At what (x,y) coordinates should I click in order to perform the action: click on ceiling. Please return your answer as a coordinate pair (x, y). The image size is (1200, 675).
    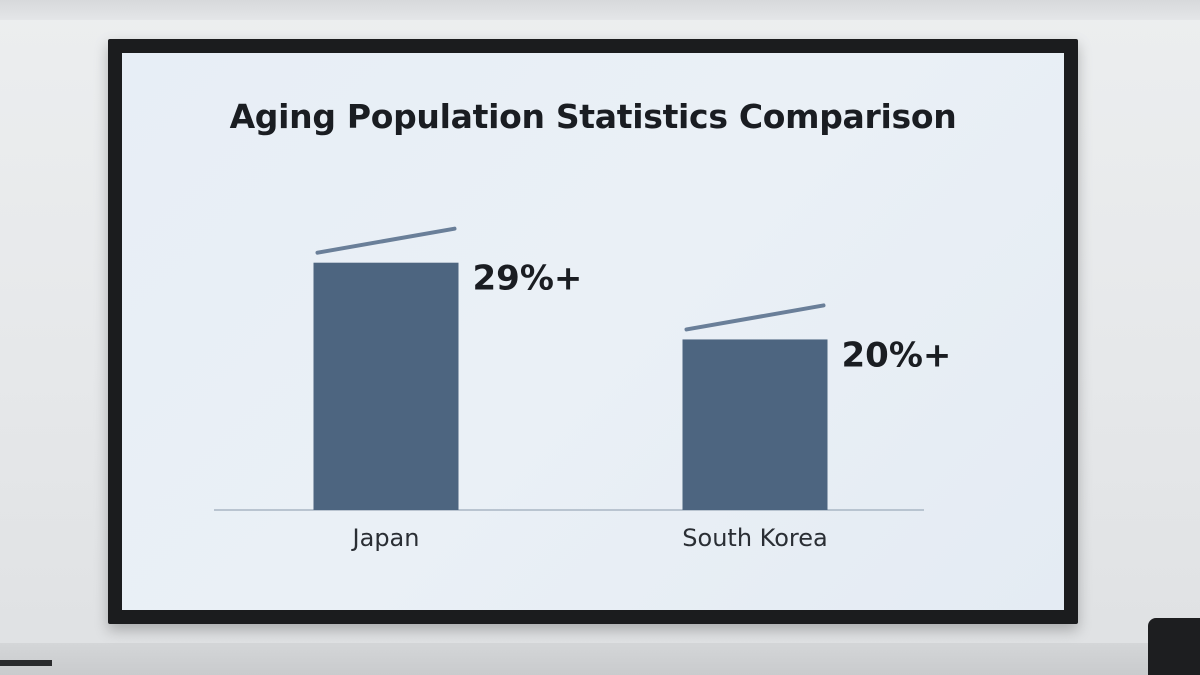
    Looking at the image, I should click on (600, 10).